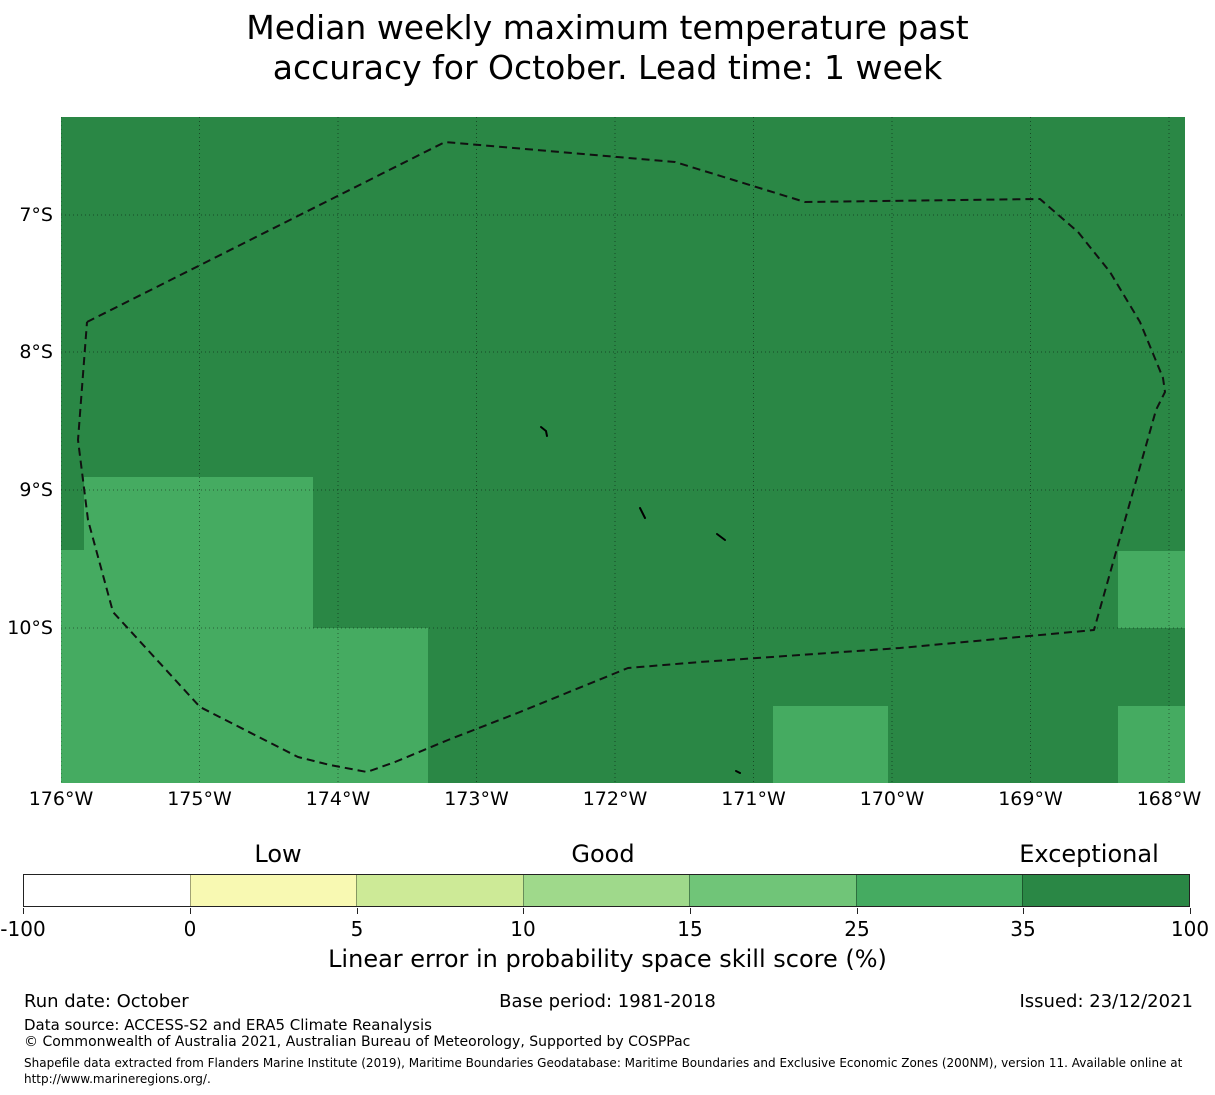  What do you see at coordinates (117, 1079) in the screenshot?
I see `shapefile-attribution-line2: http://www.marineregions.org/.` at bounding box center [117, 1079].